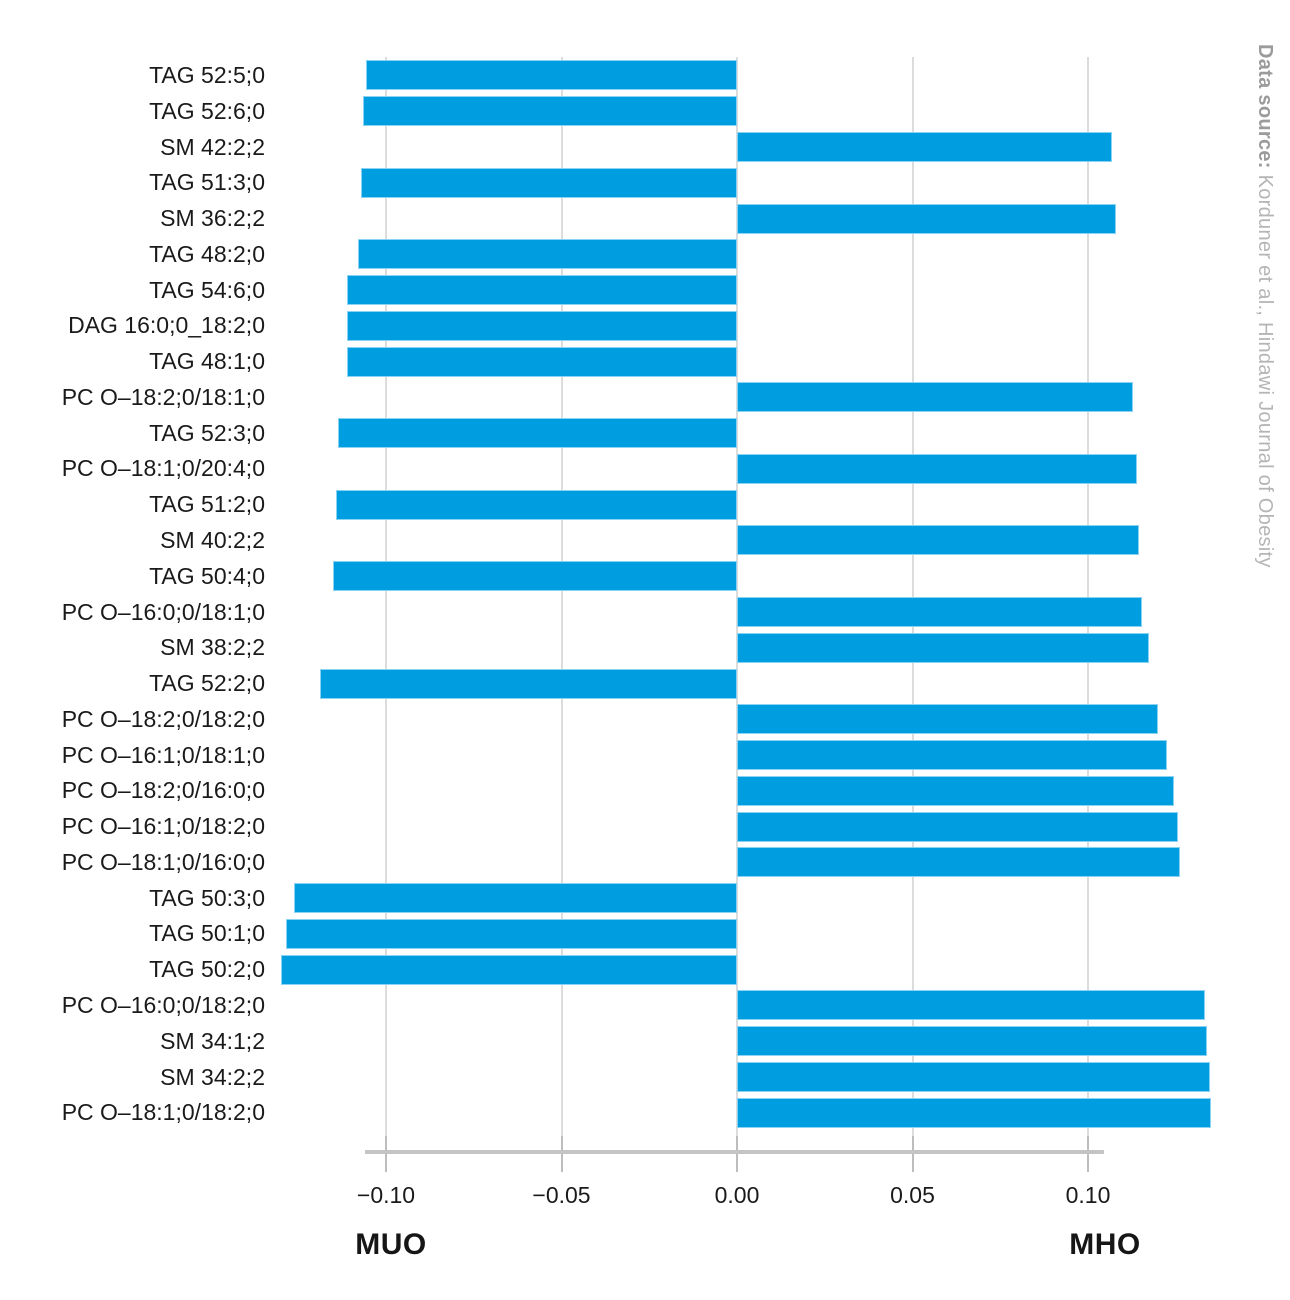 This screenshot has height=1300, width=1290. What do you see at coordinates (207, 933) in the screenshot?
I see `category-label: TAG 50:1;0` at bounding box center [207, 933].